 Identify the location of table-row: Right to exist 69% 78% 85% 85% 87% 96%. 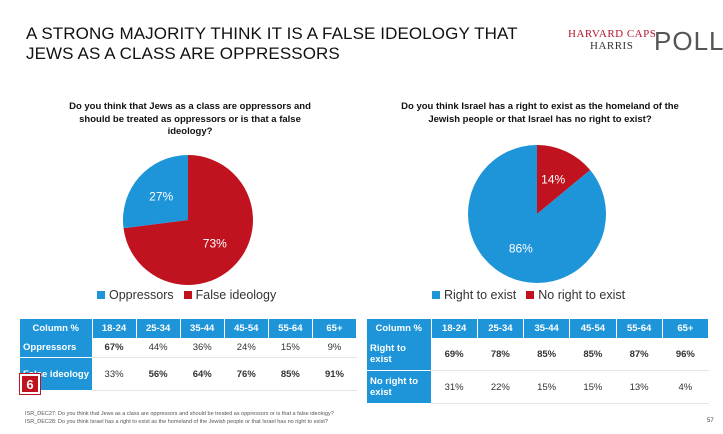
(538, 354).